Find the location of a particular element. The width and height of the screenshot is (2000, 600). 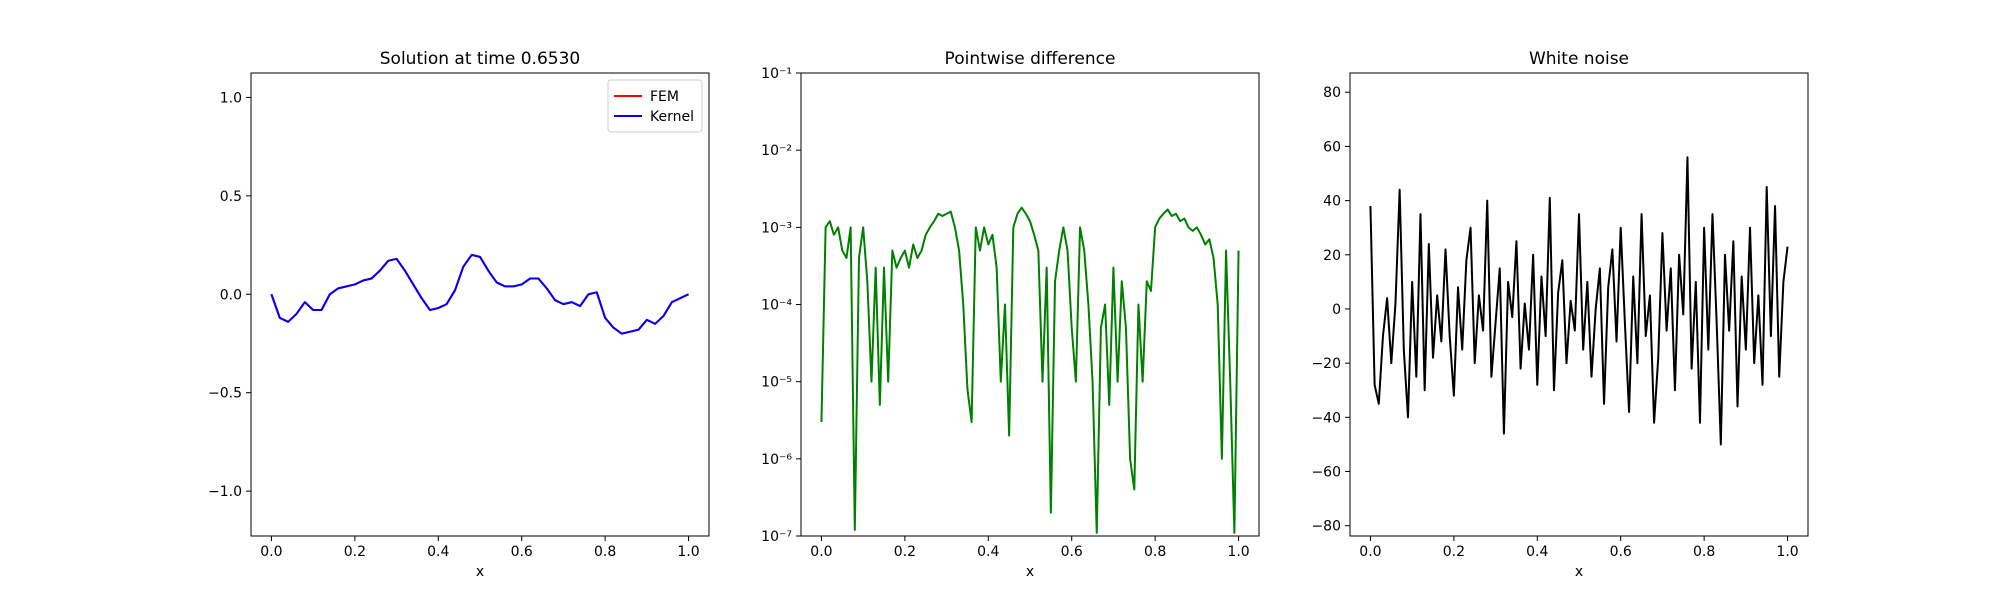

y-tick-label: −40 is located at coordinates (1326, 418).